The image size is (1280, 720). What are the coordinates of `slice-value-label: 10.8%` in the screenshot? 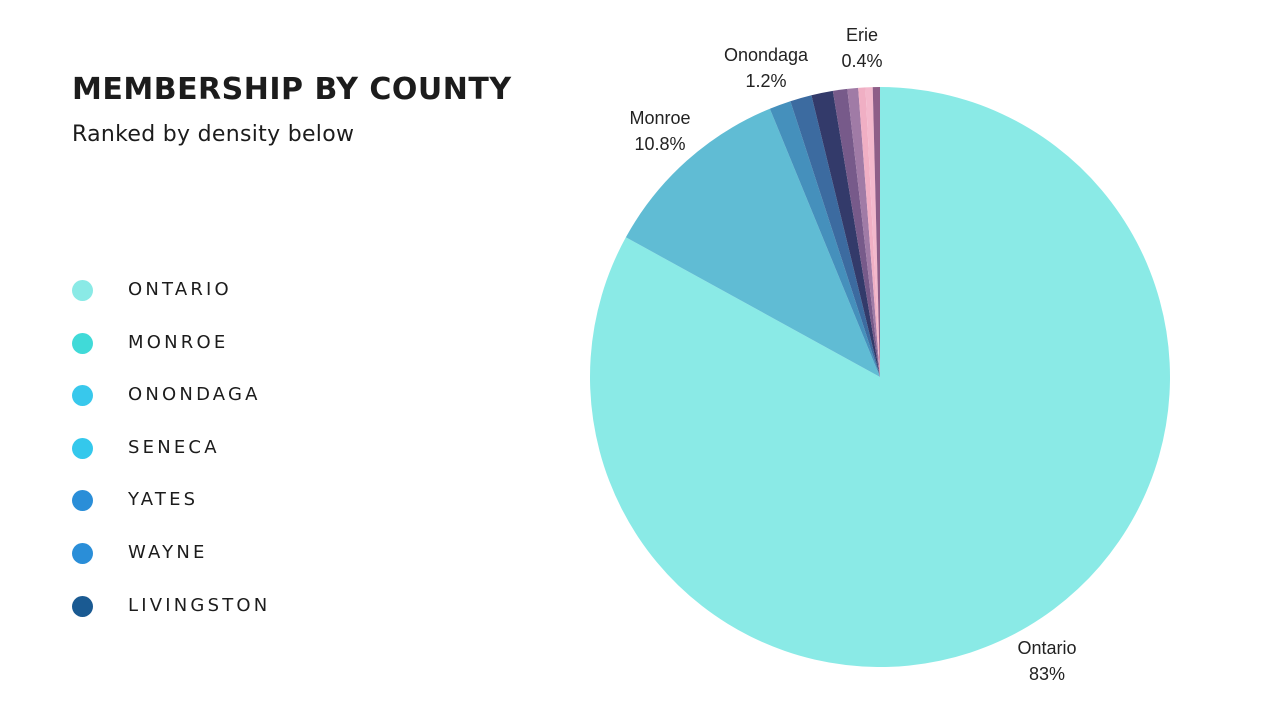 It's located at (659, 144).